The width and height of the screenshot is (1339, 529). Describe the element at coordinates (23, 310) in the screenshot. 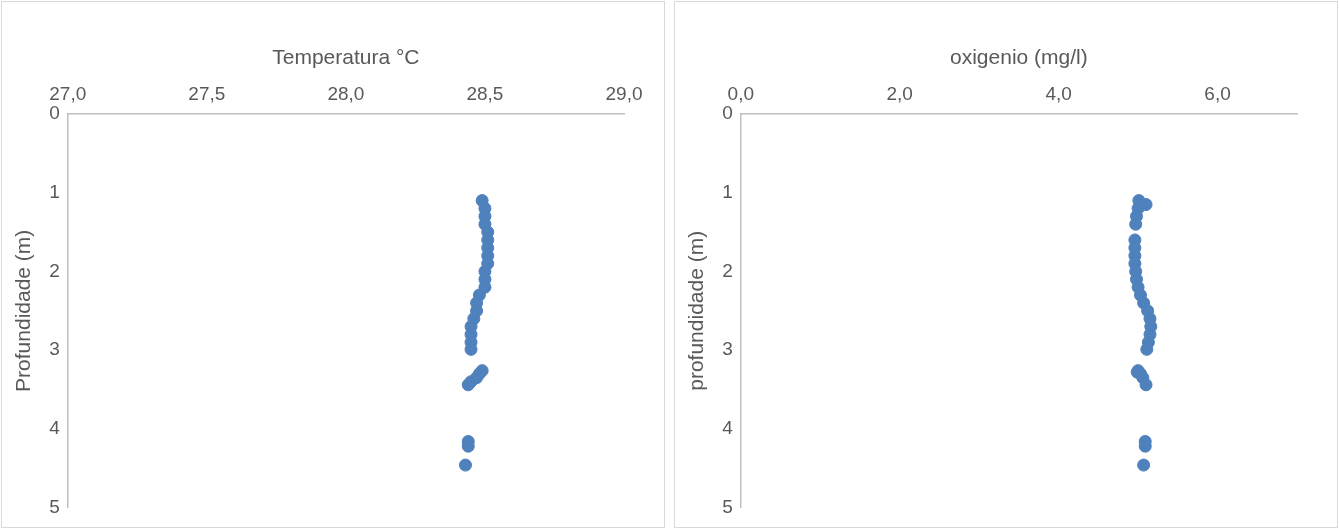

I see `y-axis-title: Profundidade (m)` at that location.